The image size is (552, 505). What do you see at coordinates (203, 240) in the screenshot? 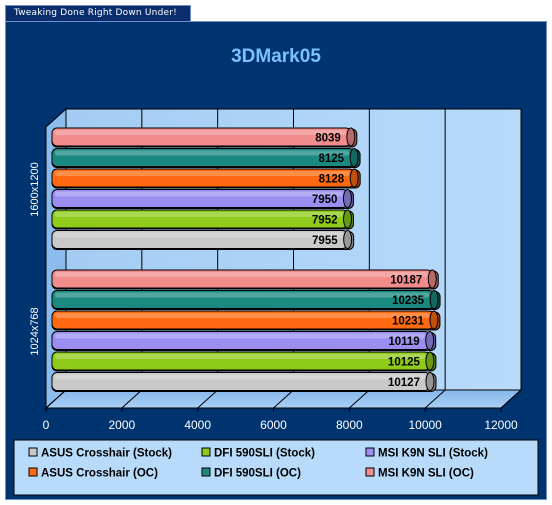
I see `bar-group: 7955` at bounding box center [203, 240].